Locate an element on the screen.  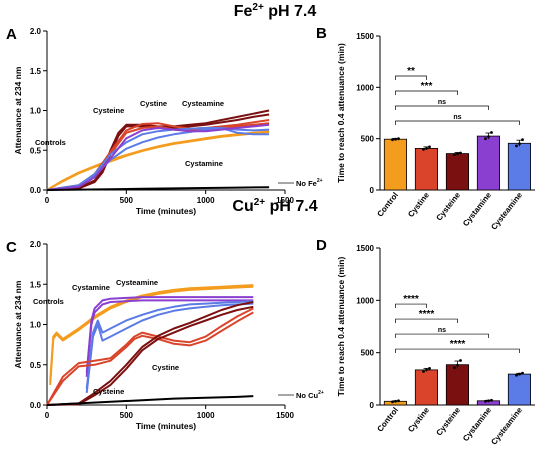
y-tick-label: 0 is located at coordinates (372, 405).